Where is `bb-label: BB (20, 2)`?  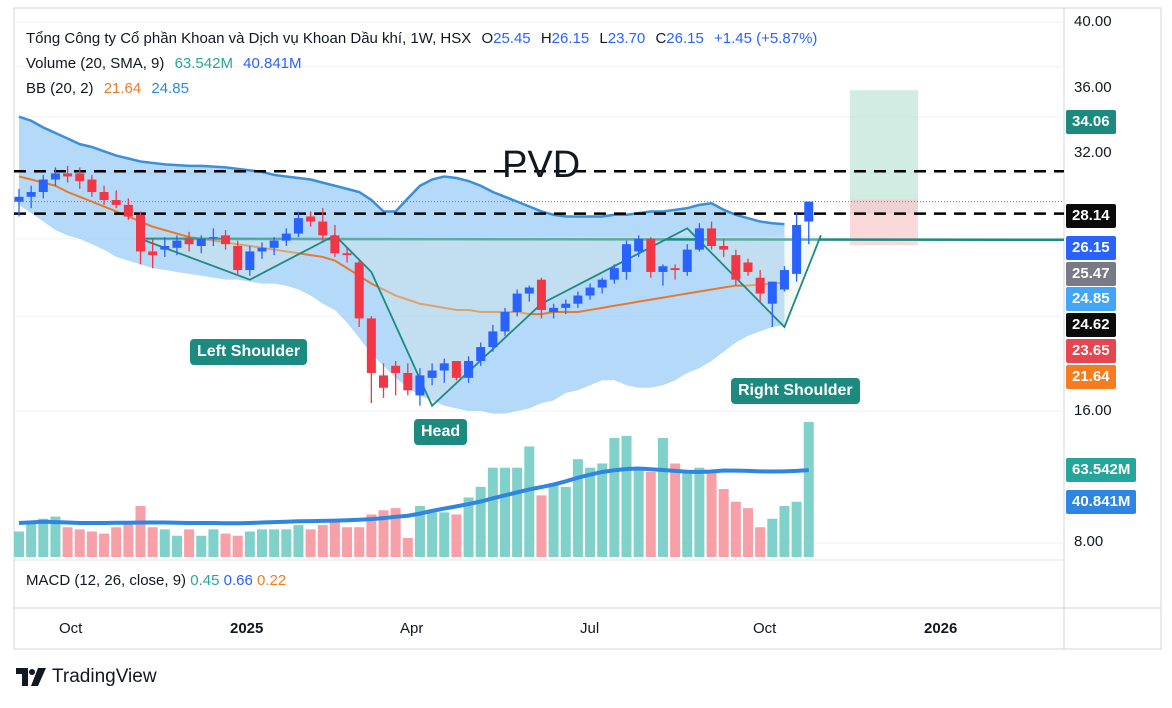 bb-label: BB (20, 2) is located at coordinates (60, 88).